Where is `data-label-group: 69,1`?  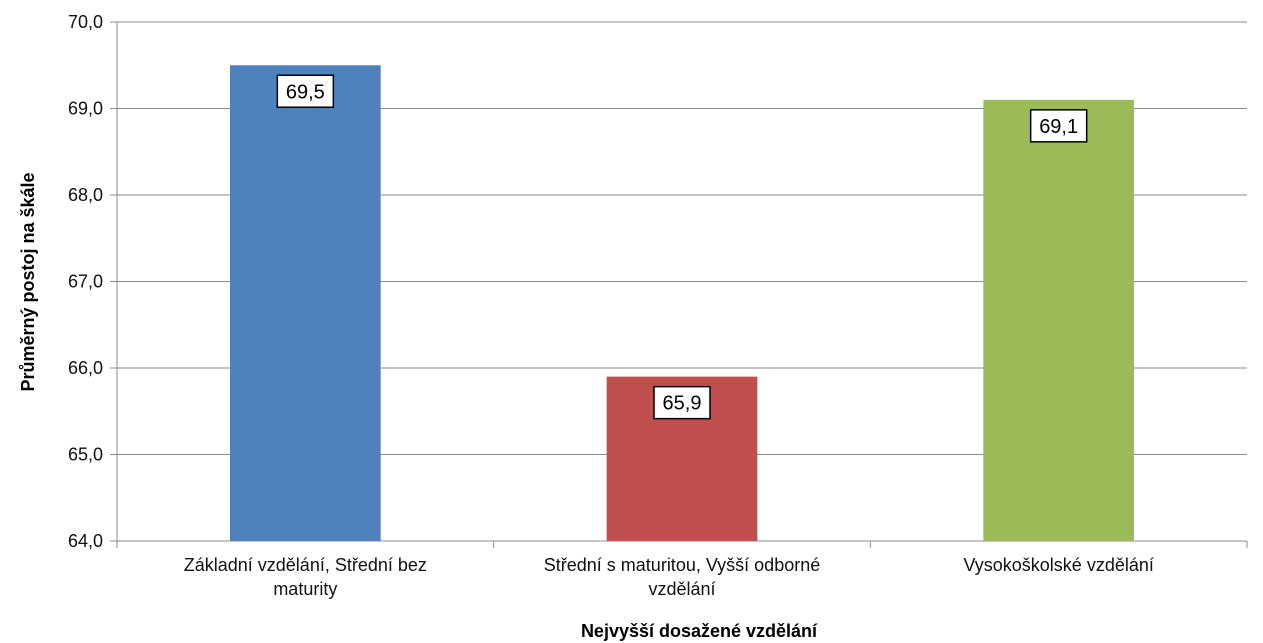 data-label-group: 69,1 is located at coordinates (1058, 126).